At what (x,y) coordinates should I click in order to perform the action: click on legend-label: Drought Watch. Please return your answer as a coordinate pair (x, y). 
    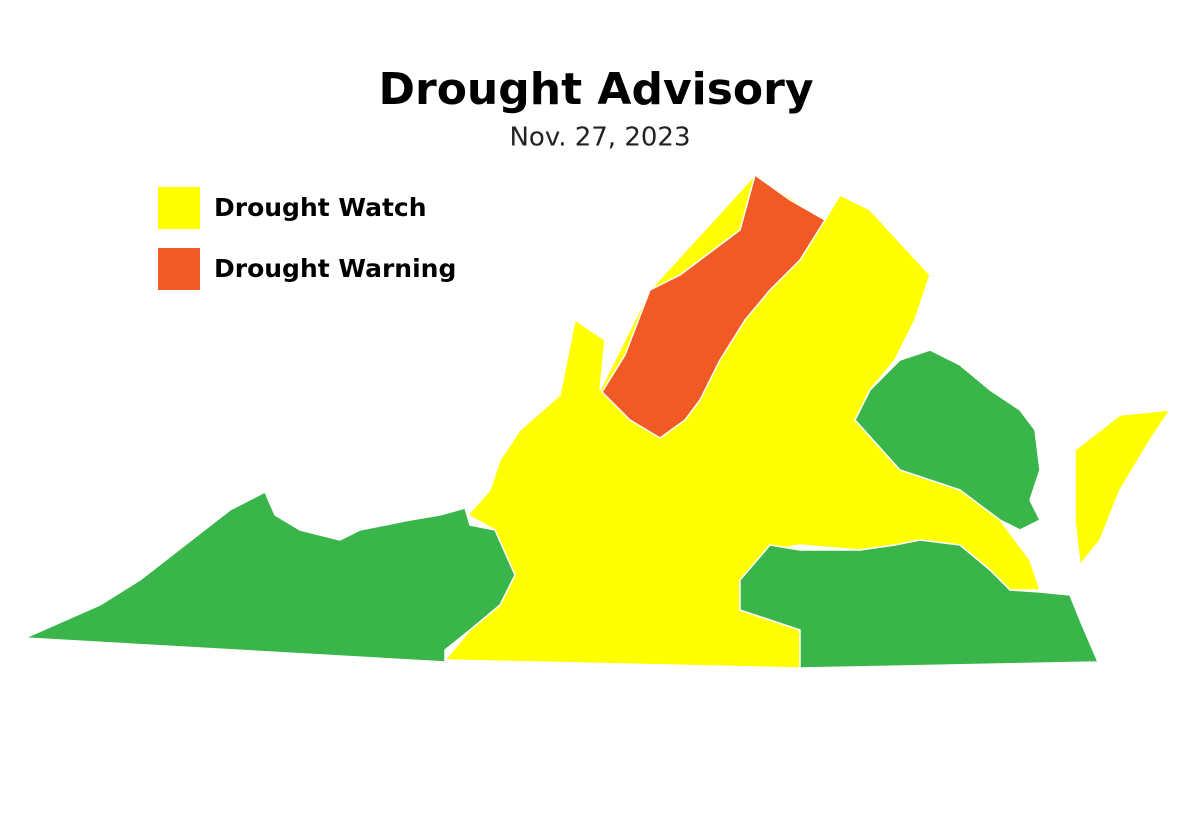
    Looking at the image, I should click on (320, 207).